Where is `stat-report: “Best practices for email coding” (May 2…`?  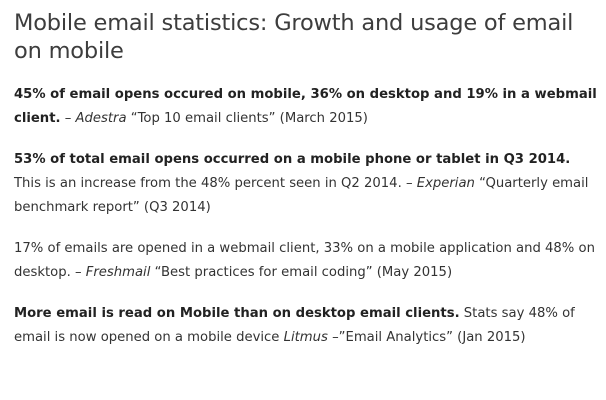
stat-report: “Best practices for email coding” (May 2… is located at coordinates (301, 272).